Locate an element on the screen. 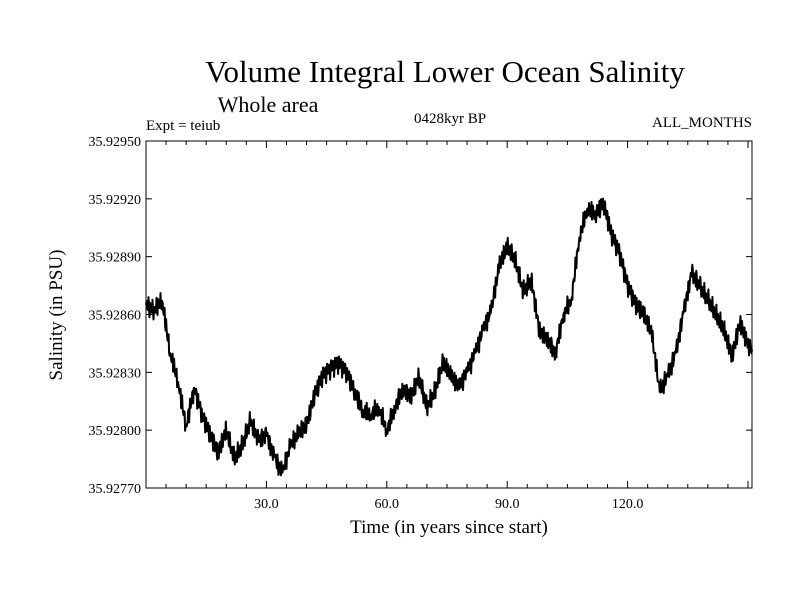  y-tick-label: 35.92890 is located at coordinates (115, 258).